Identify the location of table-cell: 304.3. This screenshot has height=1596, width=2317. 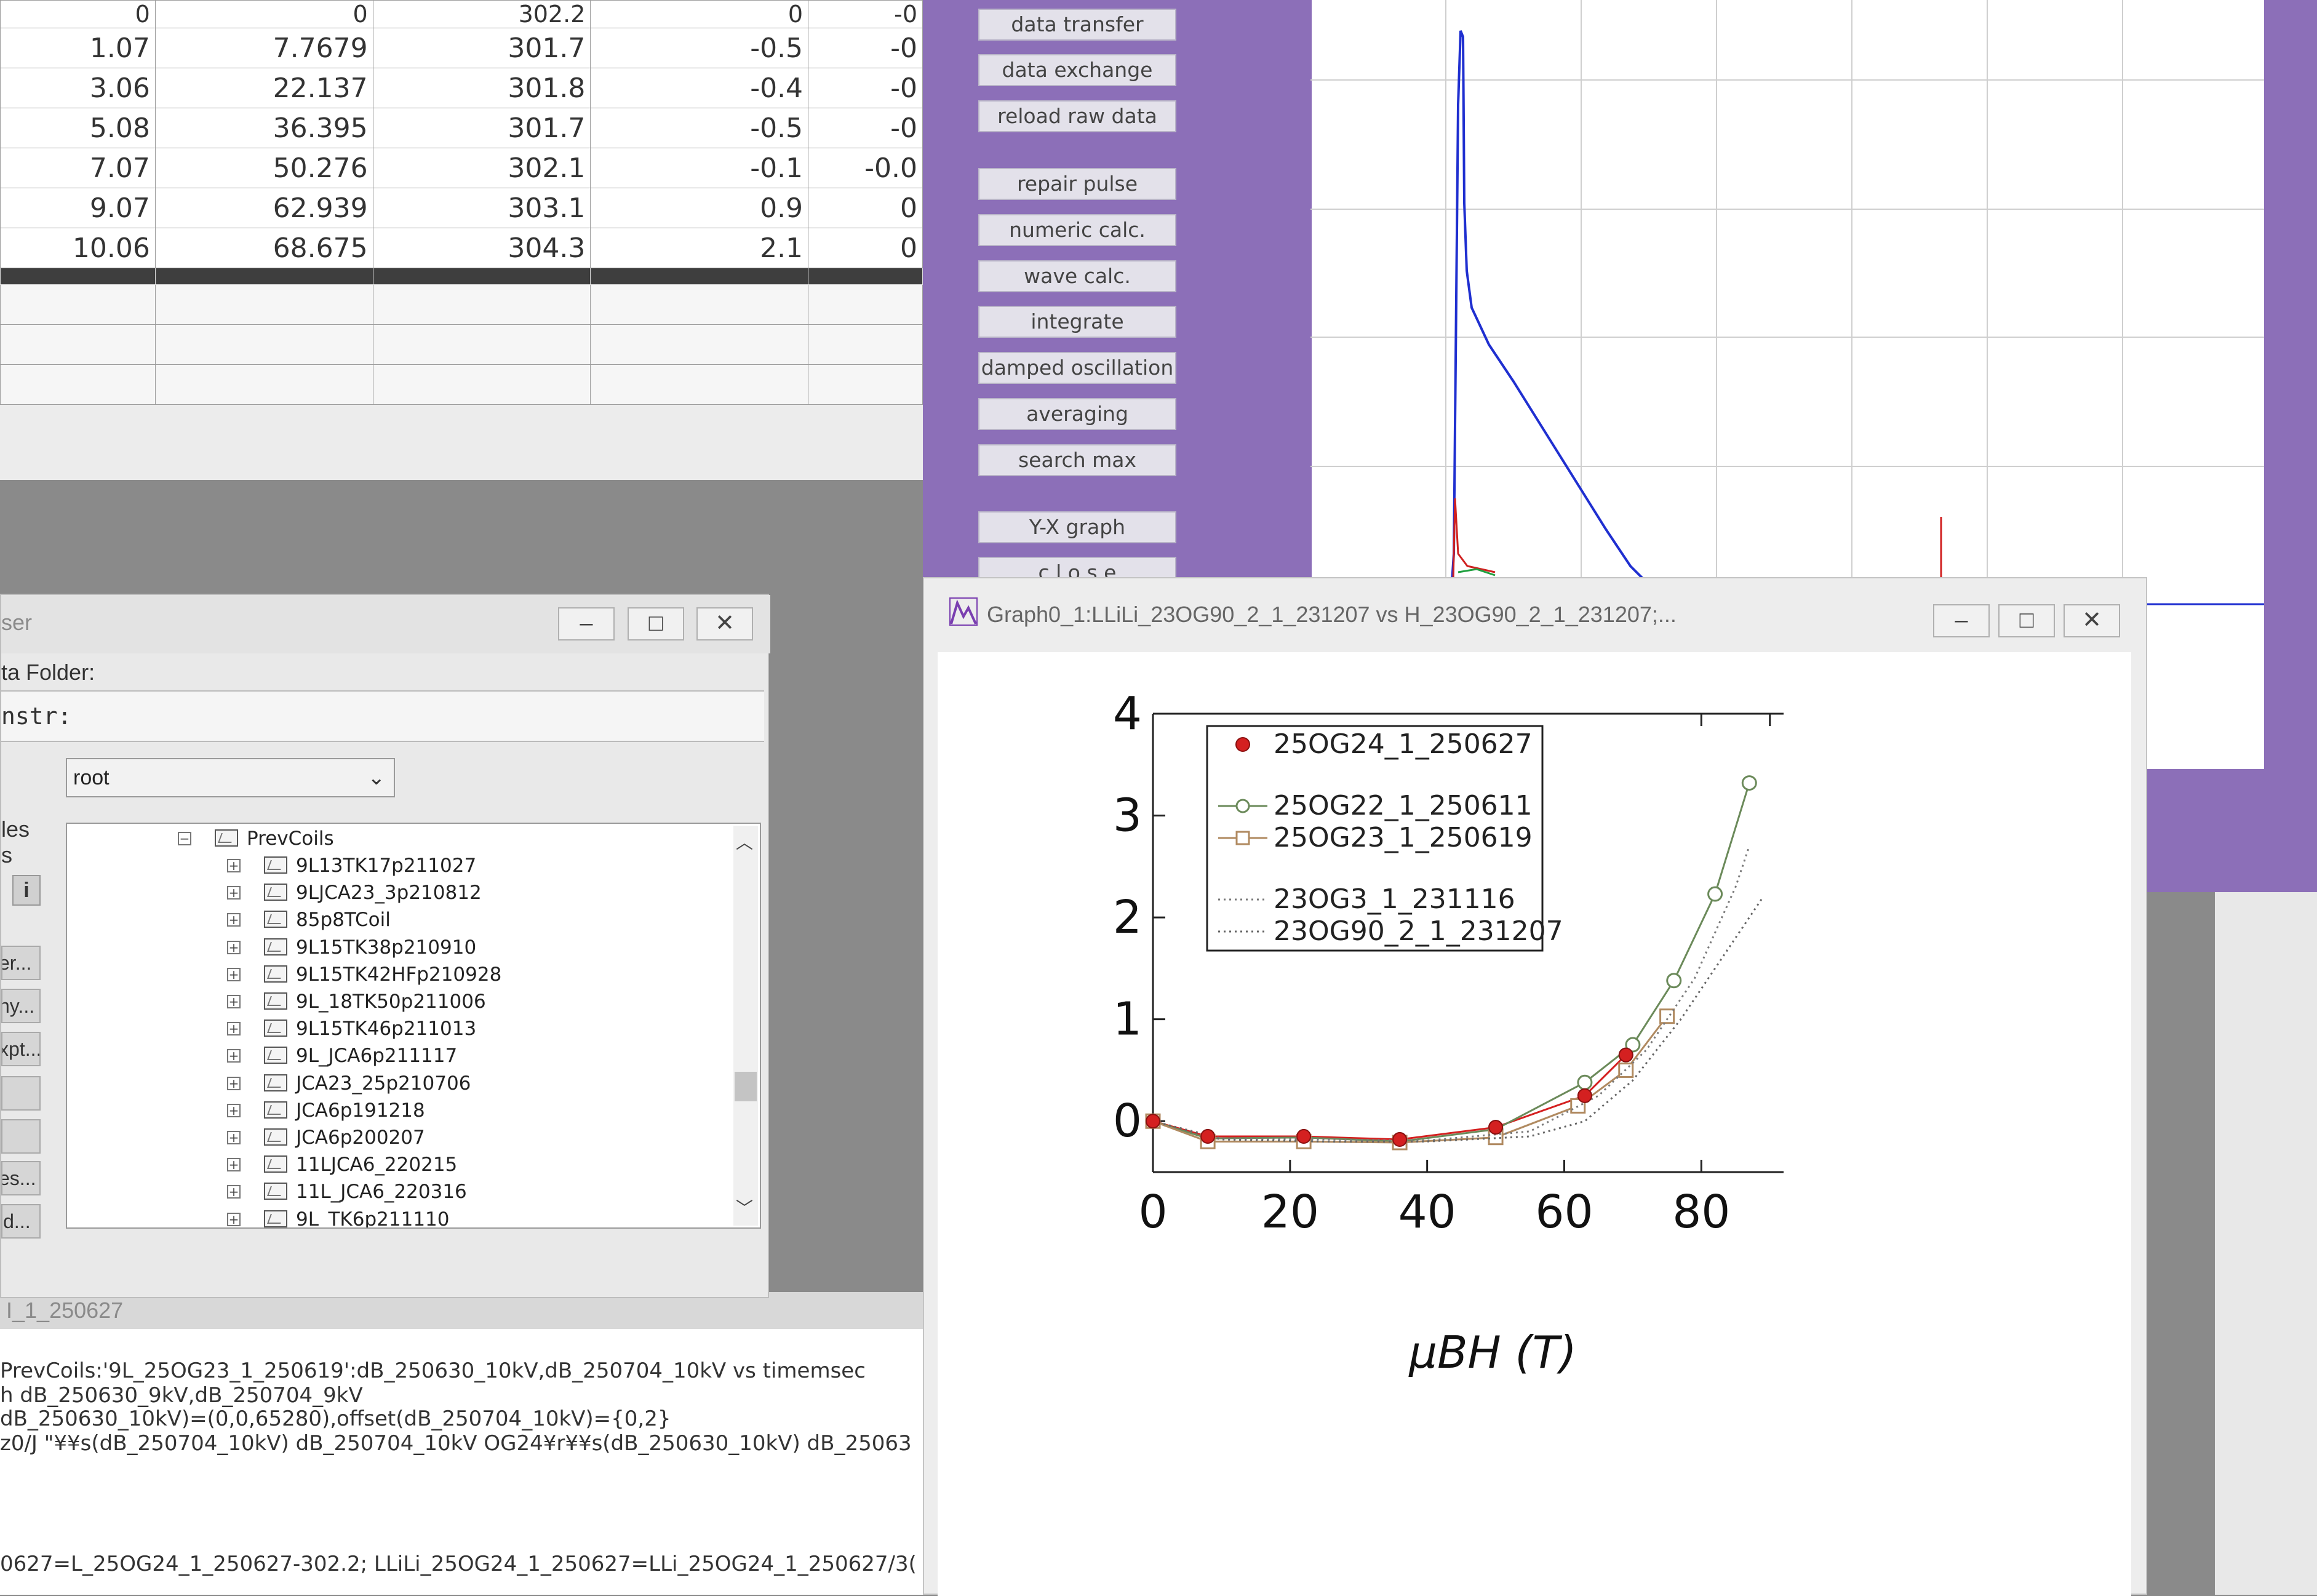
(482, 248).